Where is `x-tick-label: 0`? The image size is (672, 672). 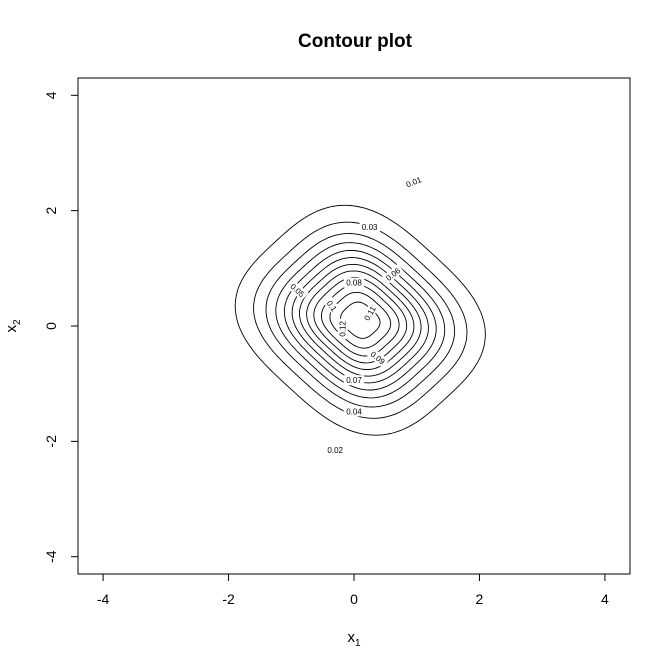 x-tick-label: 0 is located at coordinates (354, 599).